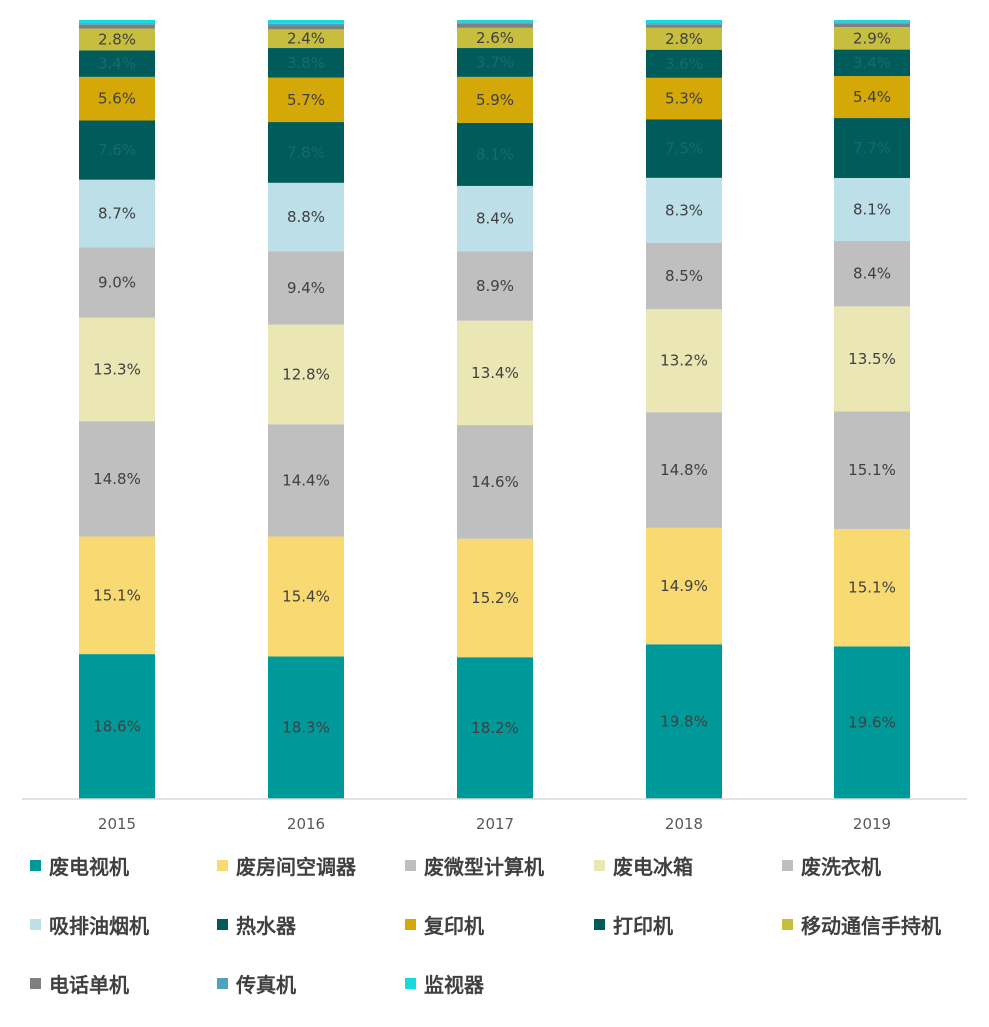 The width and height of the screenshot is (989, 1027). I want to click on legend-label: 热水器, so click(266, 925).